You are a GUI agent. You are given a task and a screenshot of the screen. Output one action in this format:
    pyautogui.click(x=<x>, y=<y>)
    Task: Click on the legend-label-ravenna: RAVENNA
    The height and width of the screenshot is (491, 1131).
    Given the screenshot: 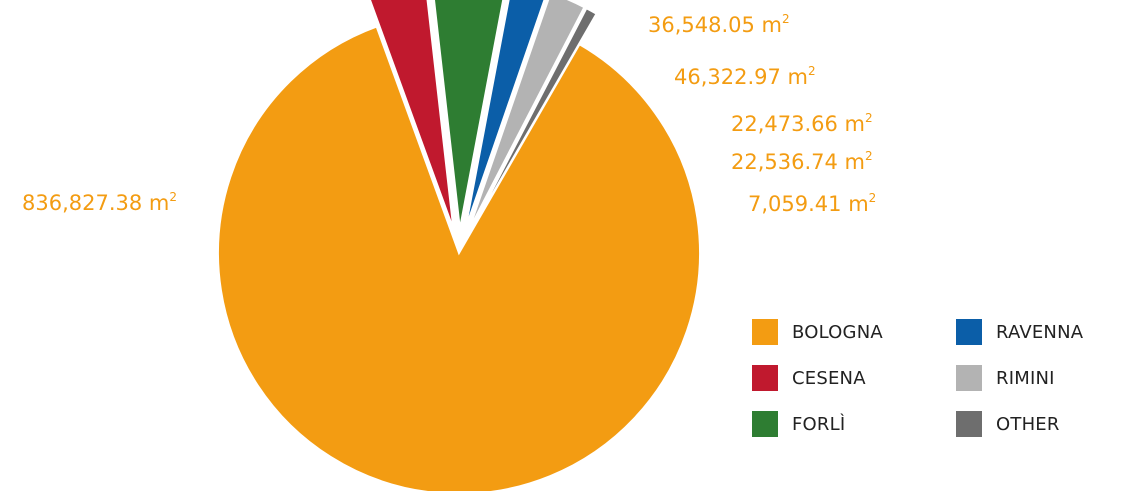 What is the action you would take?
    pyautogui.click(x=1040, y=332)
    